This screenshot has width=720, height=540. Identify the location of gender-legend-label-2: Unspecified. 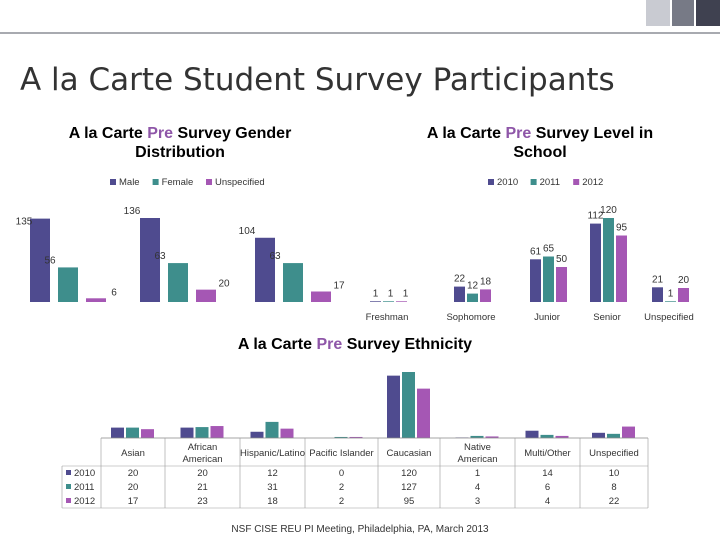
(240, 182).